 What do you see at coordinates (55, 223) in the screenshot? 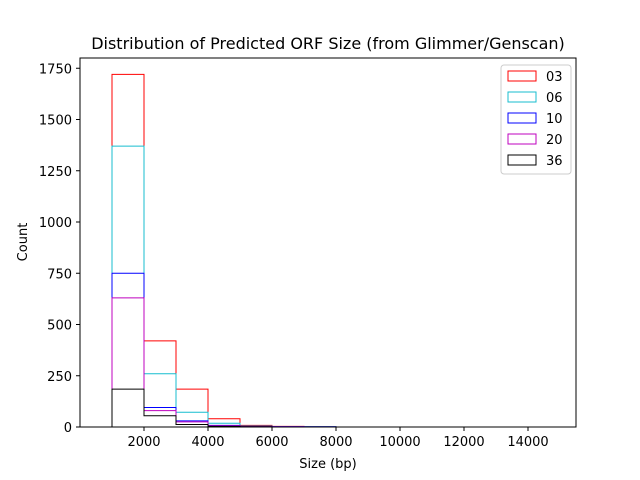
I see `y-tick-label: 1000` at bounding box center [55, 223].